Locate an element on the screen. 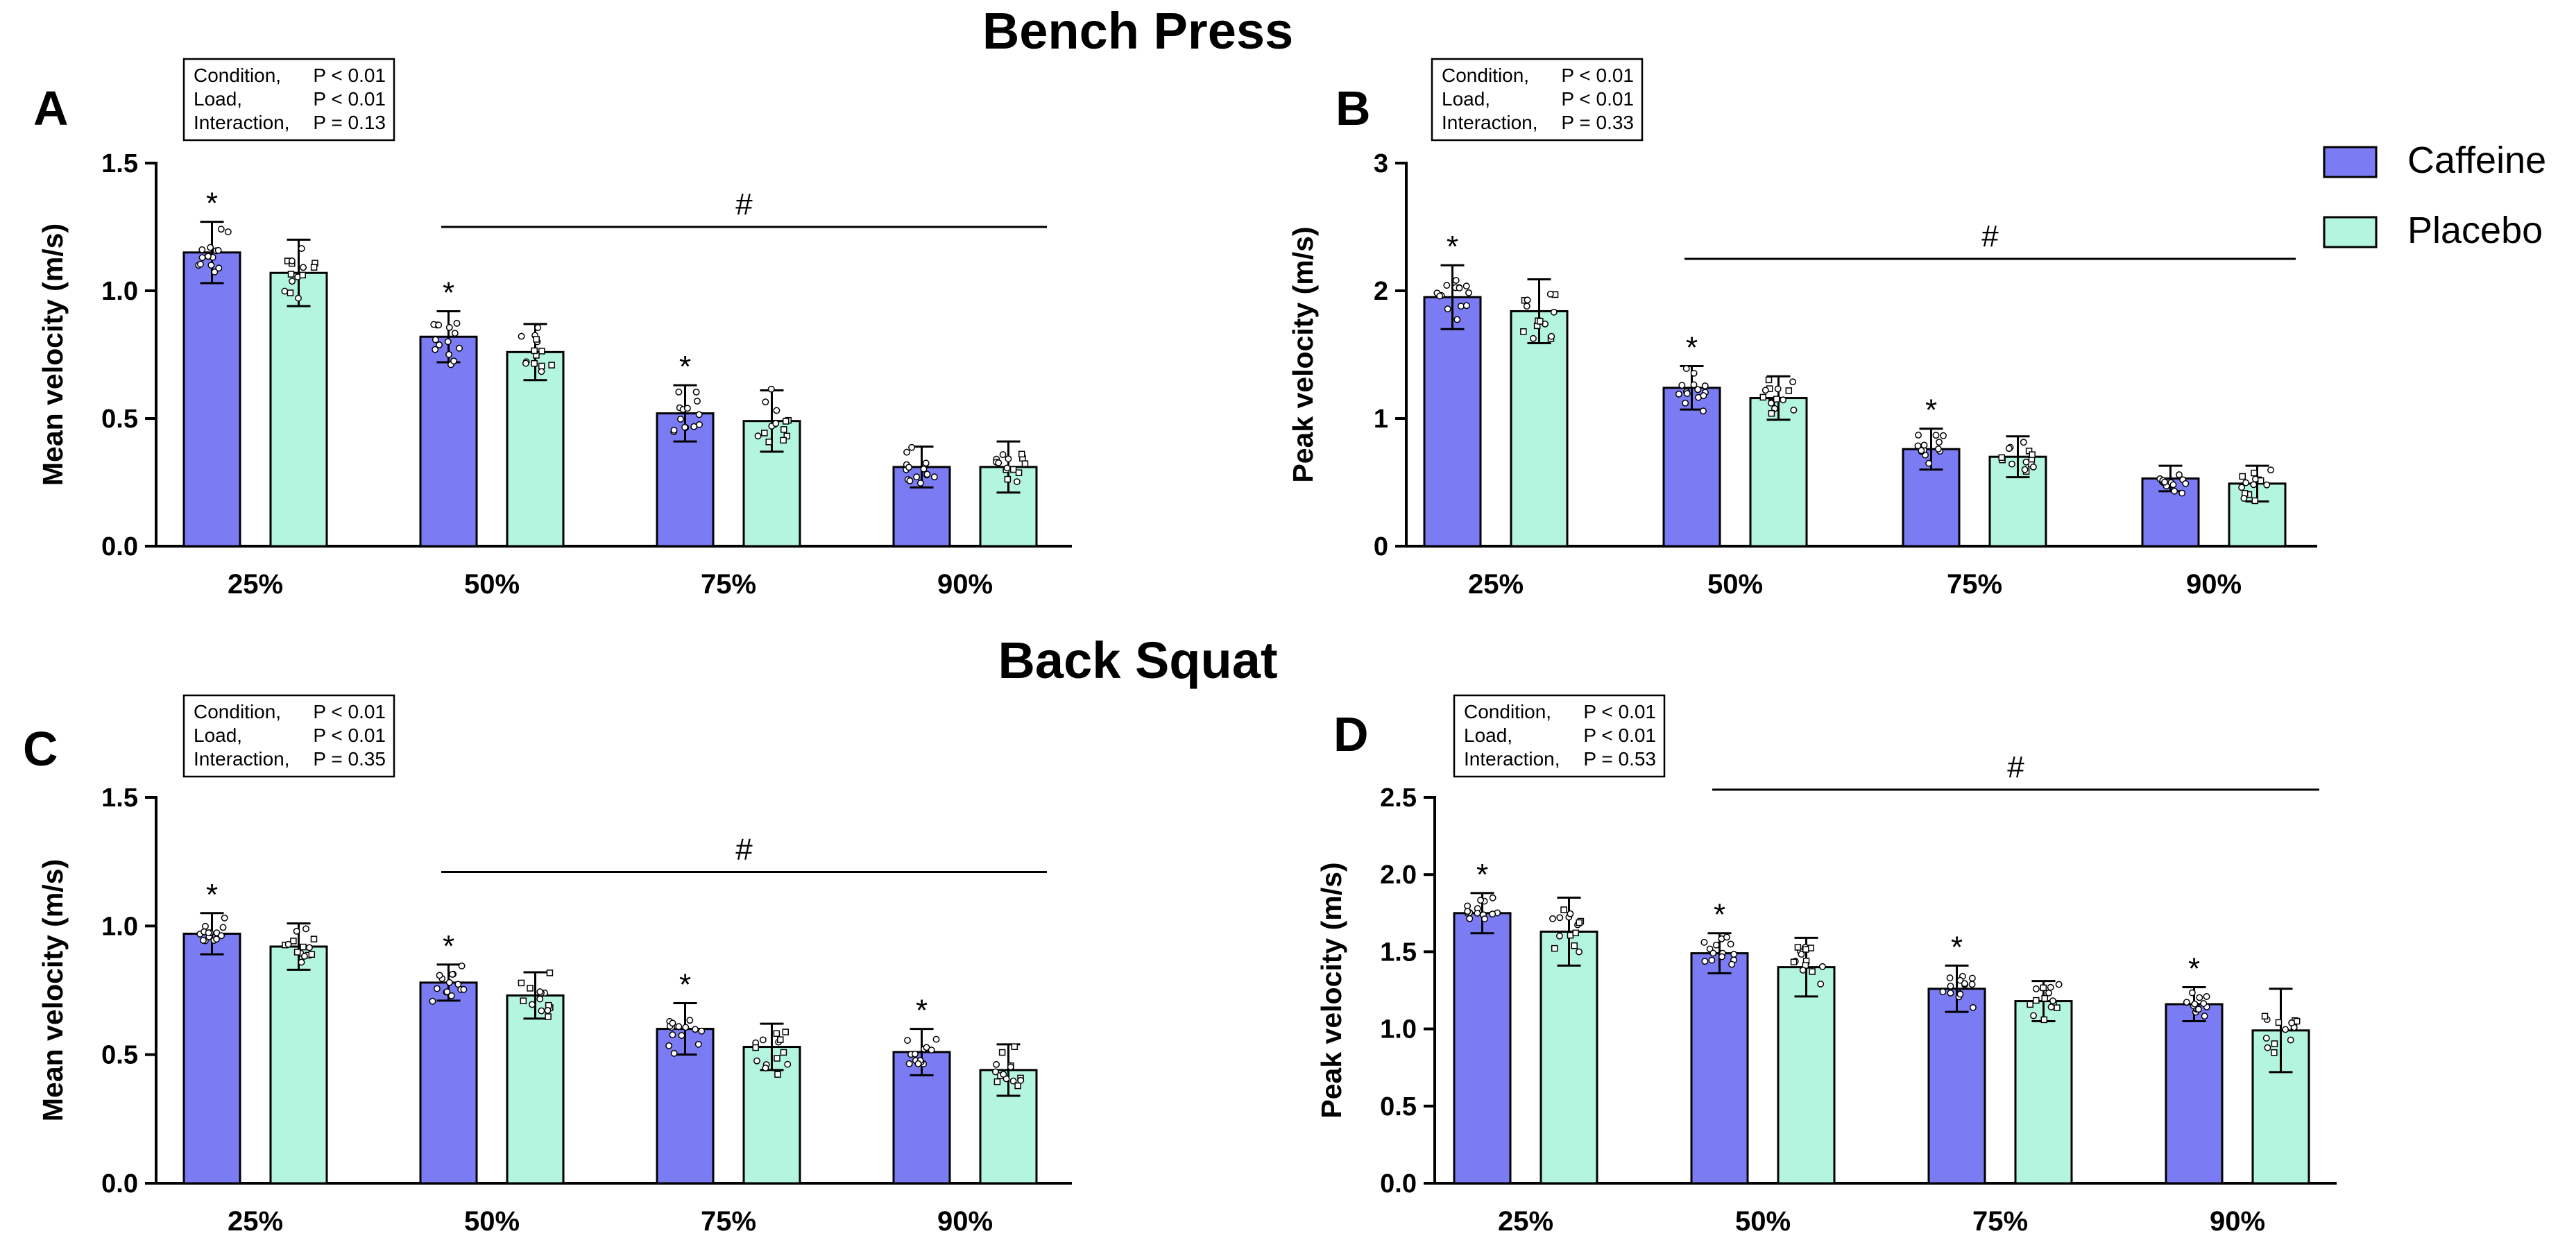 The image size is (2576, 1245). x-tick-label-a-2: 75% is located at coordinates (728, 584).